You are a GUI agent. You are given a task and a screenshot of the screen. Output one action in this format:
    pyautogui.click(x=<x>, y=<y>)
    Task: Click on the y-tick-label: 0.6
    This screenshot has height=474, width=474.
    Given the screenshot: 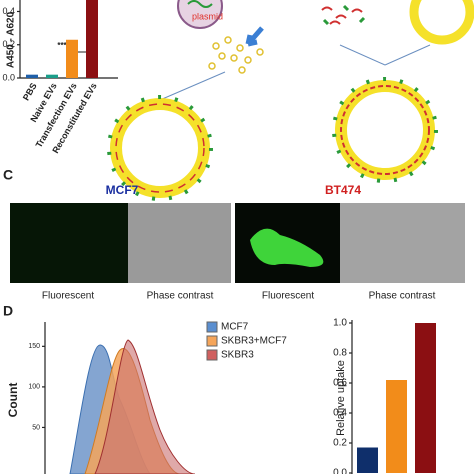 What is the action you would take?
    pyautogui.click(x=340, y=383)
    